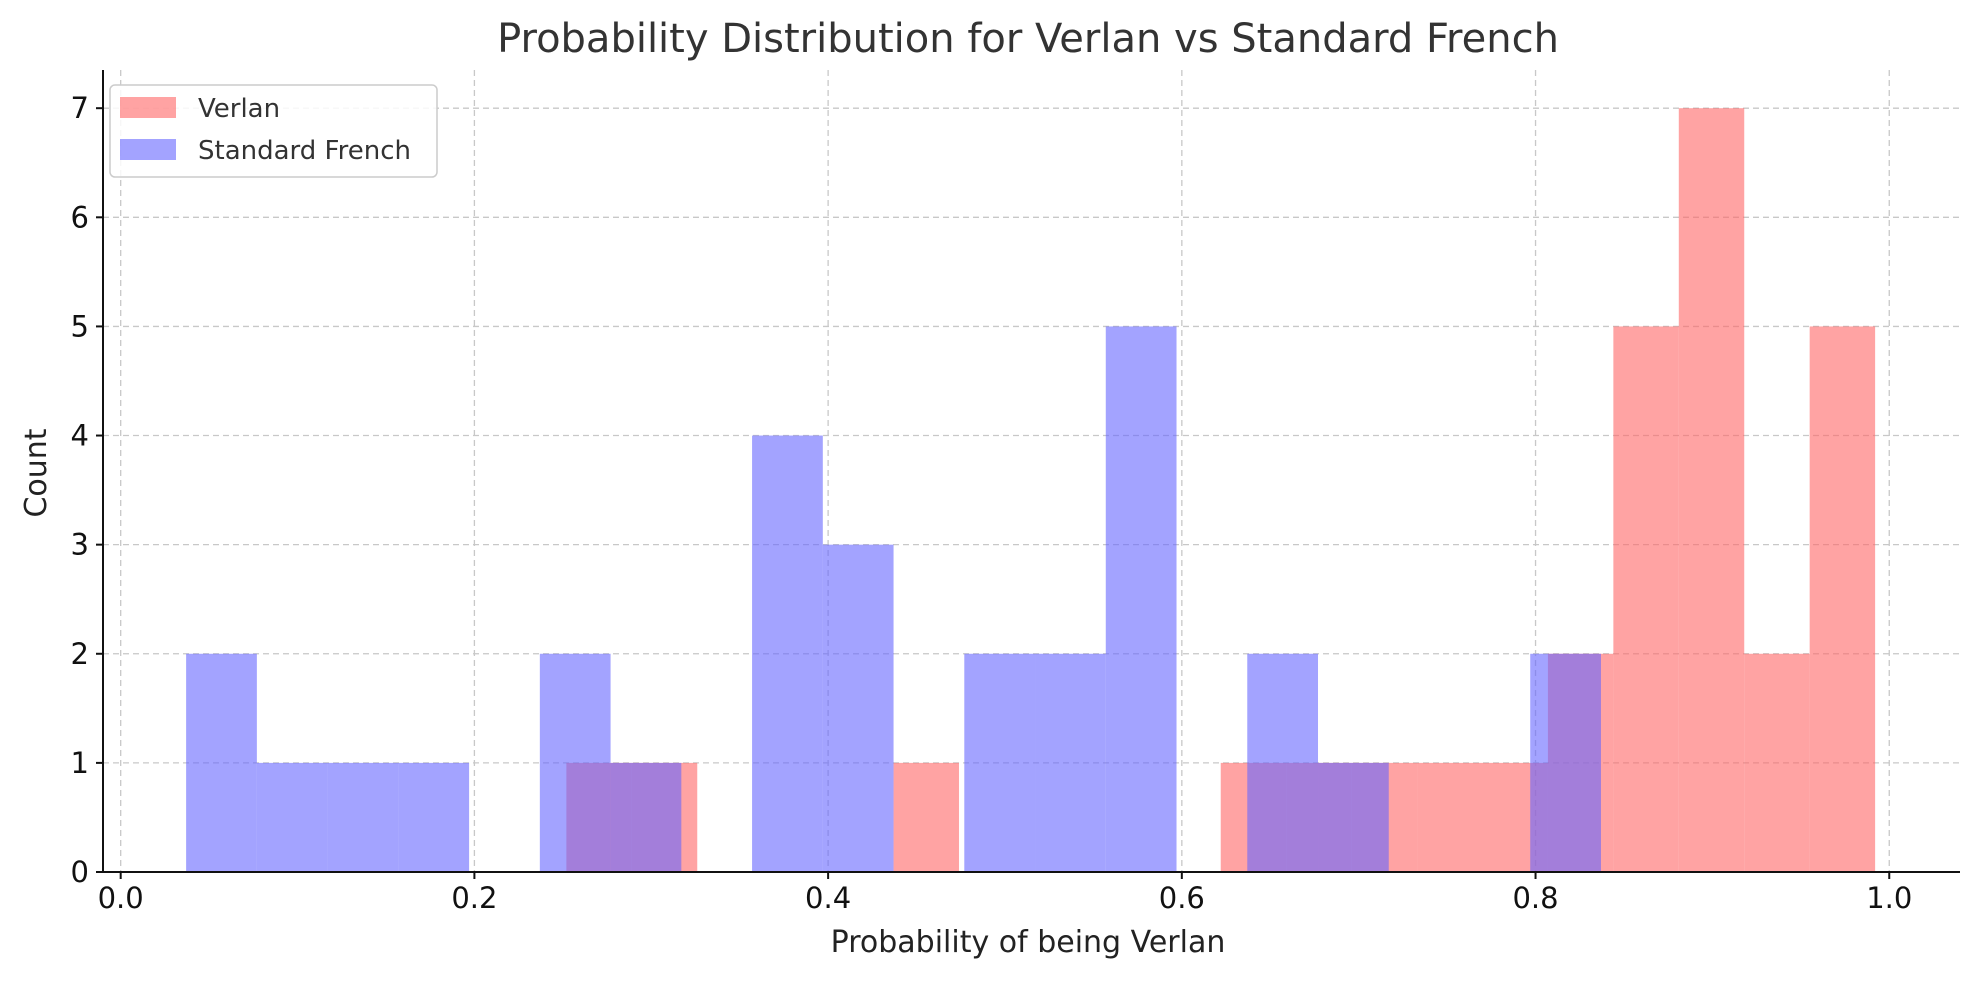 This screenshot has width=1979, height=984. I want to click on y-tick-label: 6, so click(80, 217).